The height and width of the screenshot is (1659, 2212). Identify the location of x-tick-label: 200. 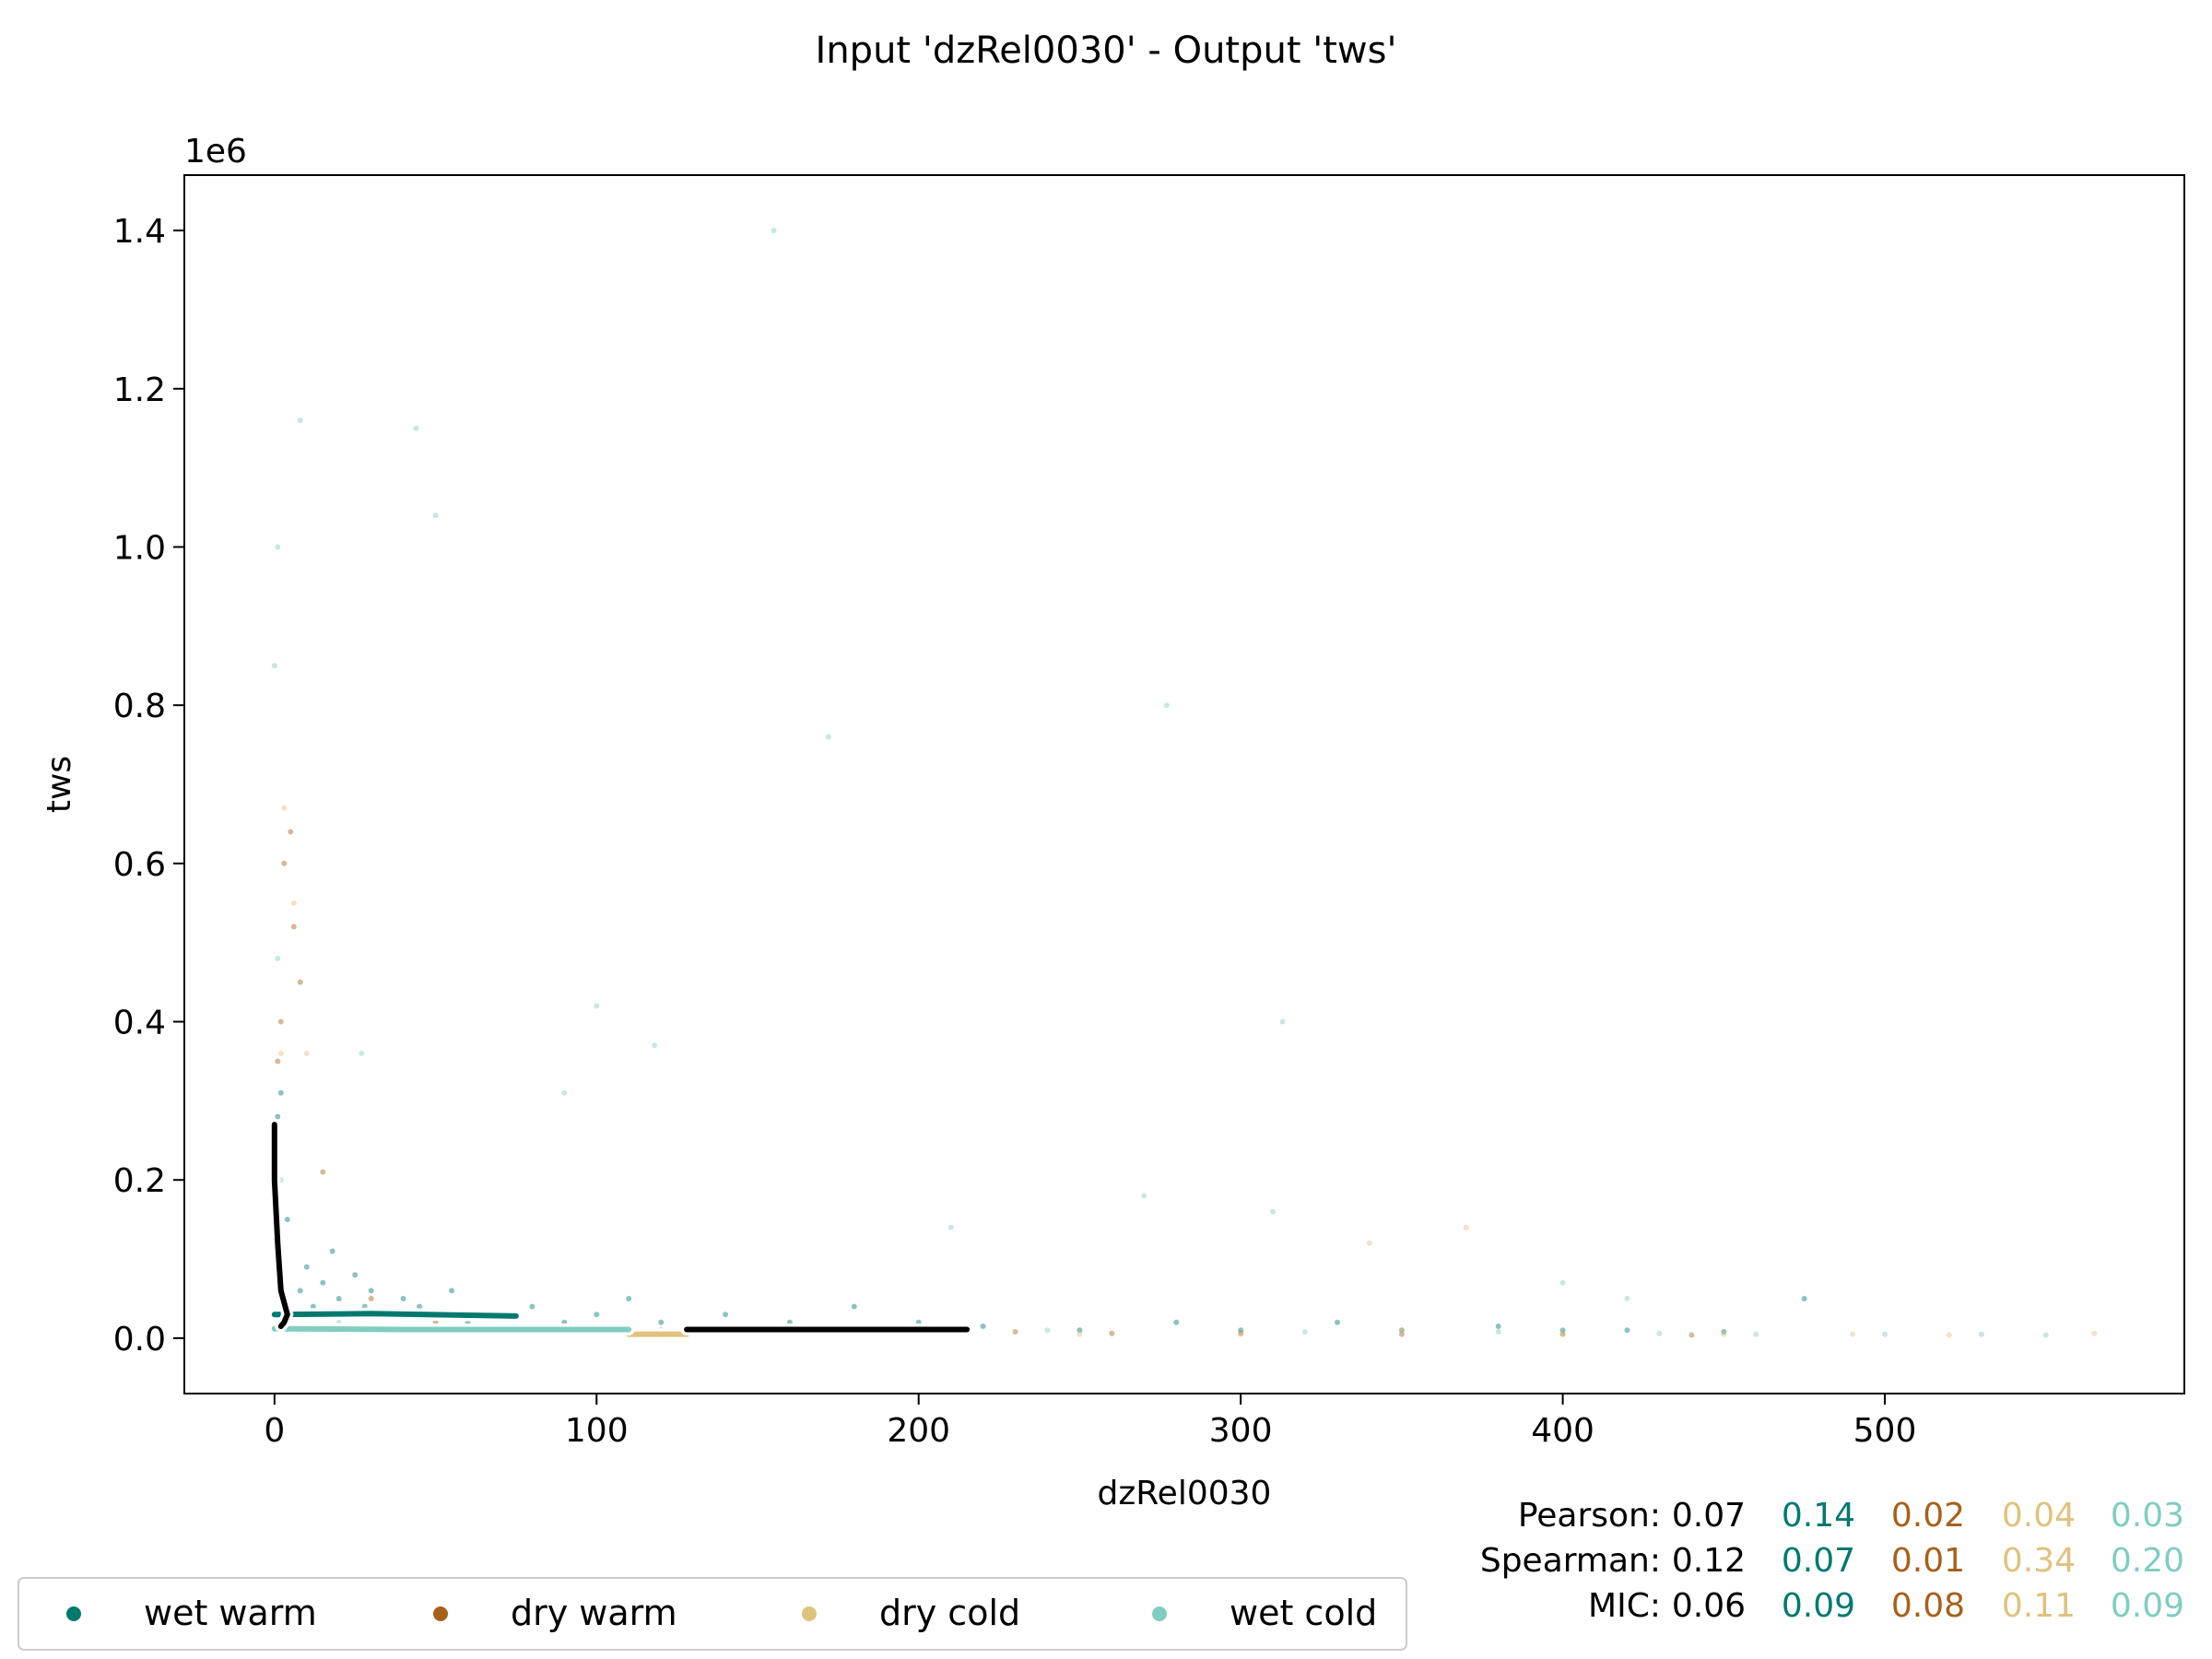
(918, 1431).